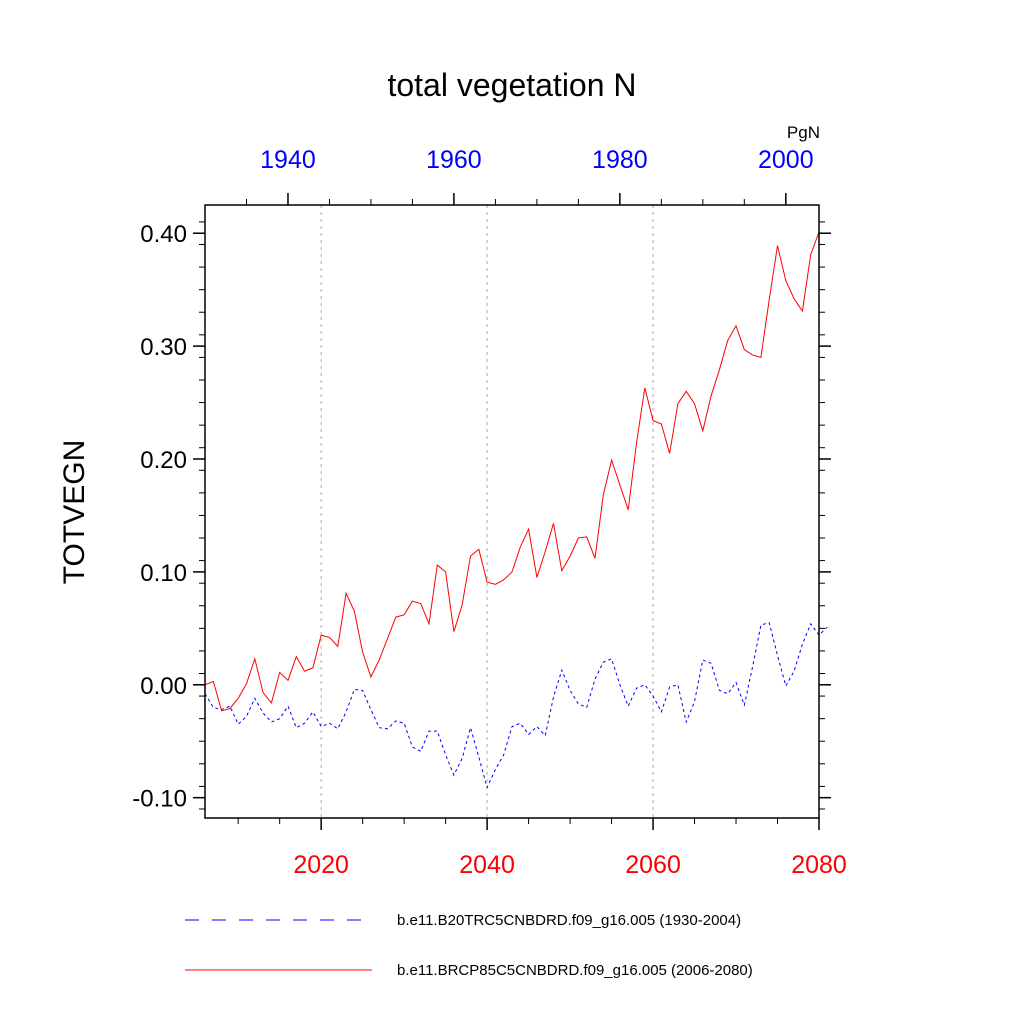  I want to click on x-top-tick-label: 1980, so click(620, 160).